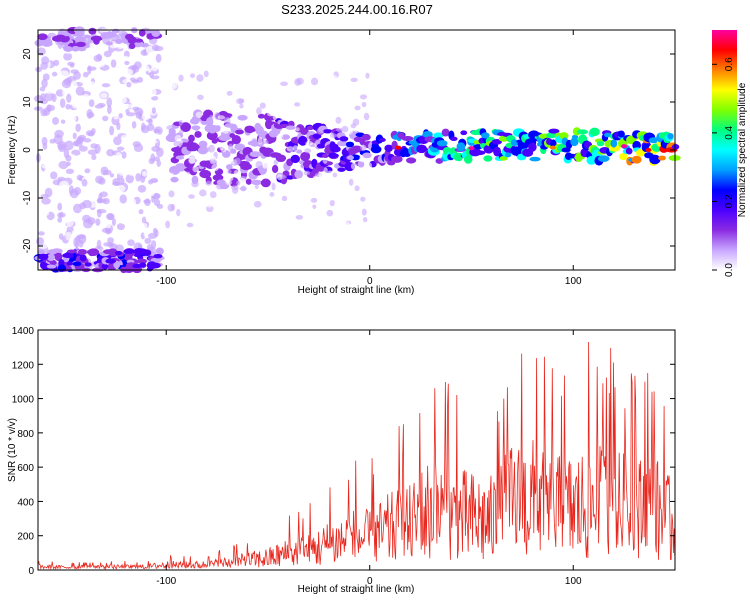 This screenshot has height=600, width=750. Describe the element at coordinates (31, 571) in the screenshot. I see `snr-ytick-label: 0` at that location.